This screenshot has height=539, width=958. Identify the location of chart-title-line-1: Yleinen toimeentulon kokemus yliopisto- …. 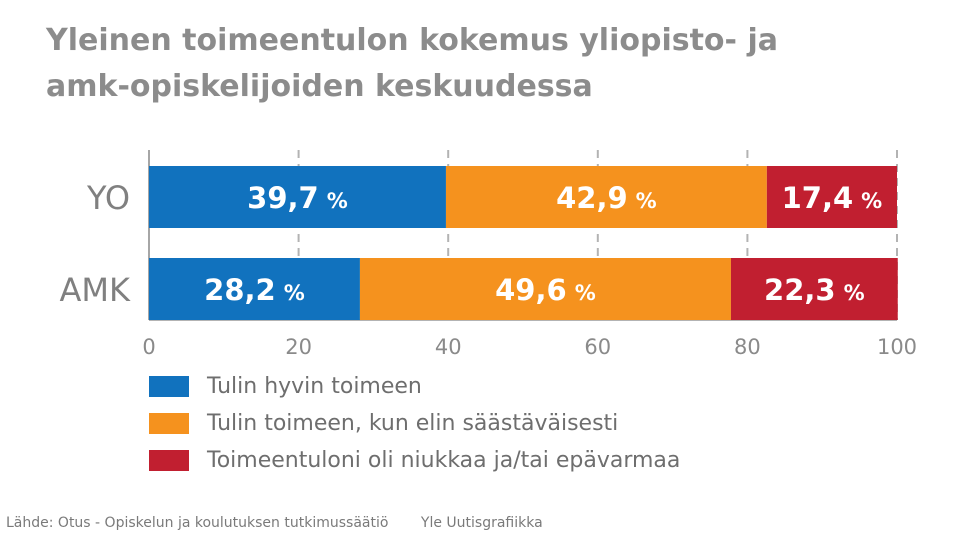
(412, 40).